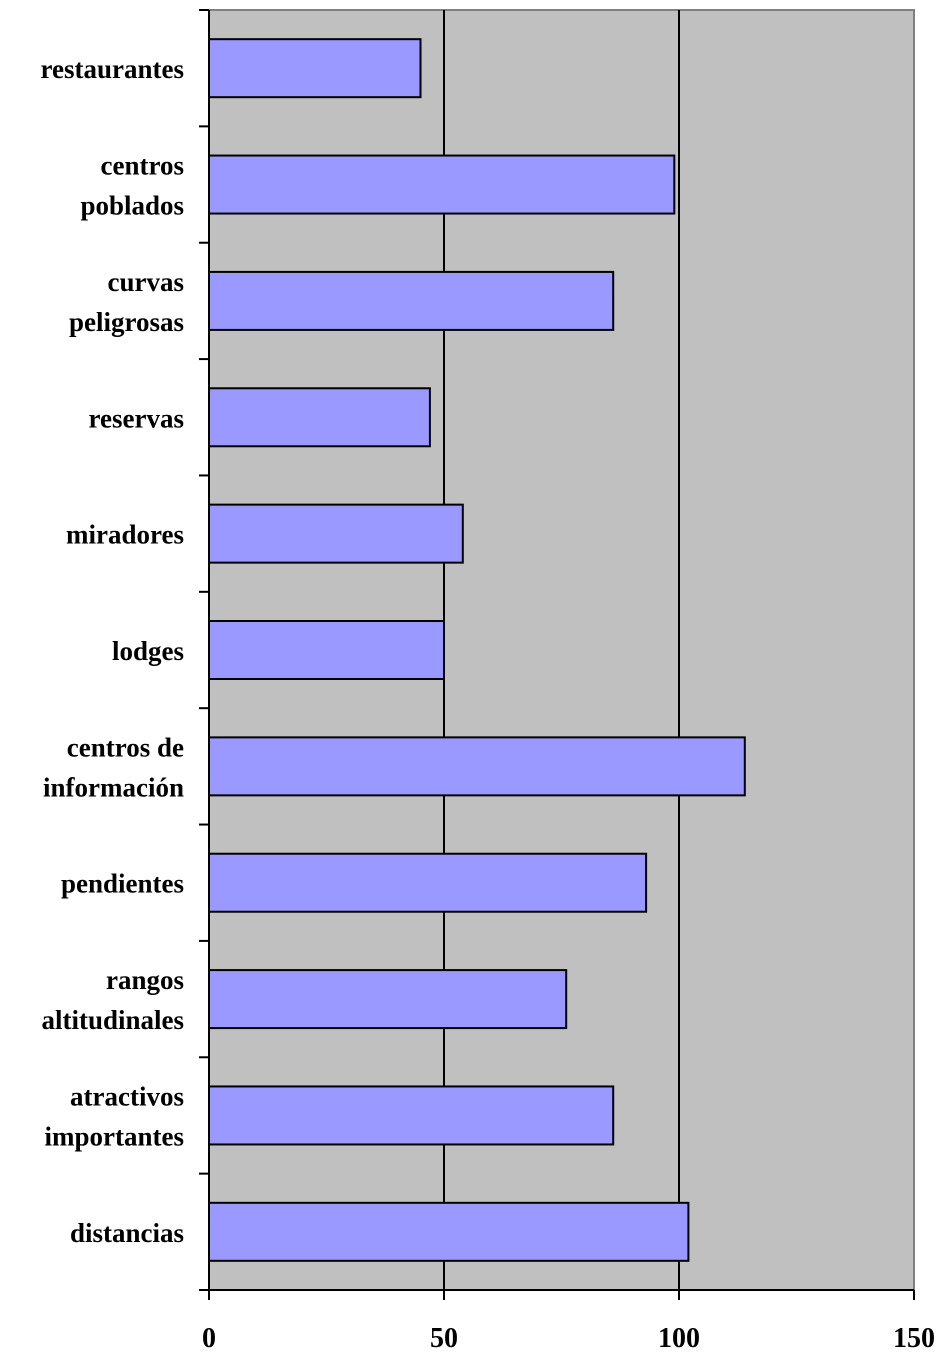 Image resolution: width=942 pixels, height=1354 pixels. Describe the element at coordinates (112, 1020) in the screenshot. I see `category-label-8-line-1: altitudinales` at that location.